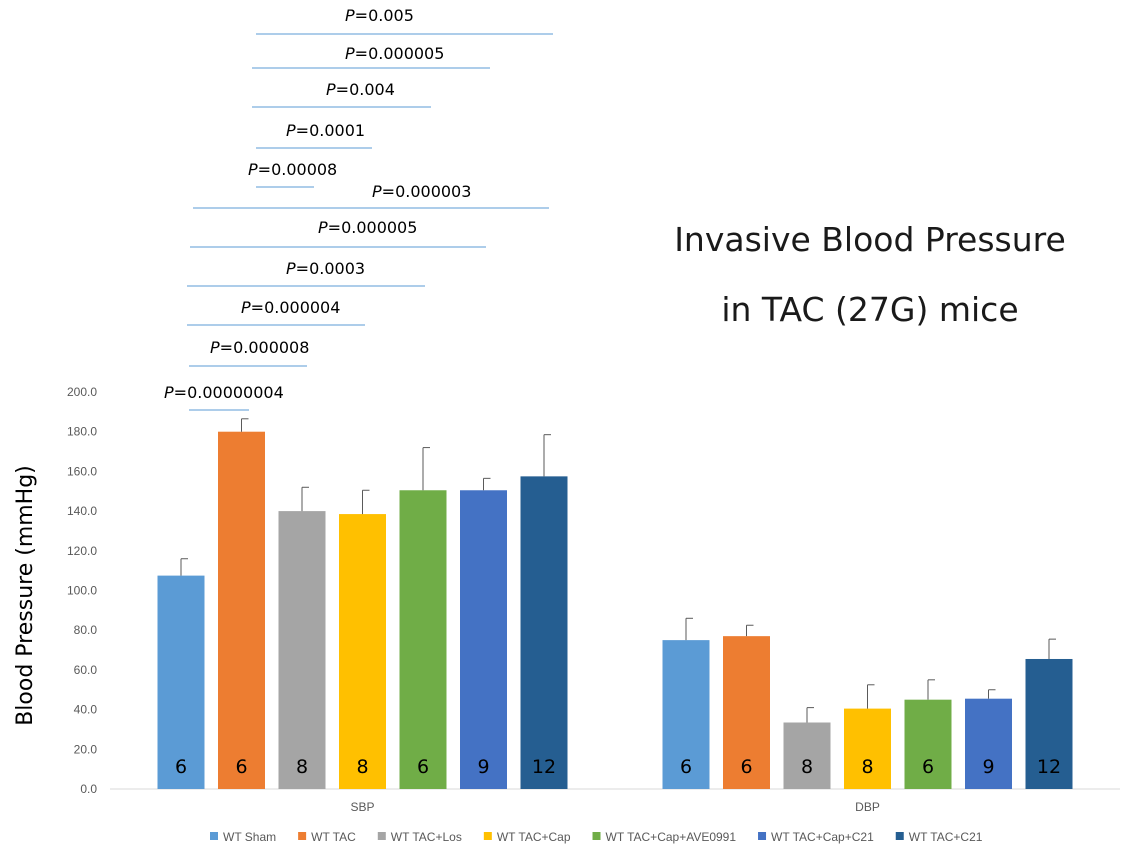 The width and height of the screenshot is (1130, 849). What do you see at coordinates (822, 837) in the screenshot?
I see `legend-item-label: WT TAC+Cap+C21` at bounding box center [822, 837].